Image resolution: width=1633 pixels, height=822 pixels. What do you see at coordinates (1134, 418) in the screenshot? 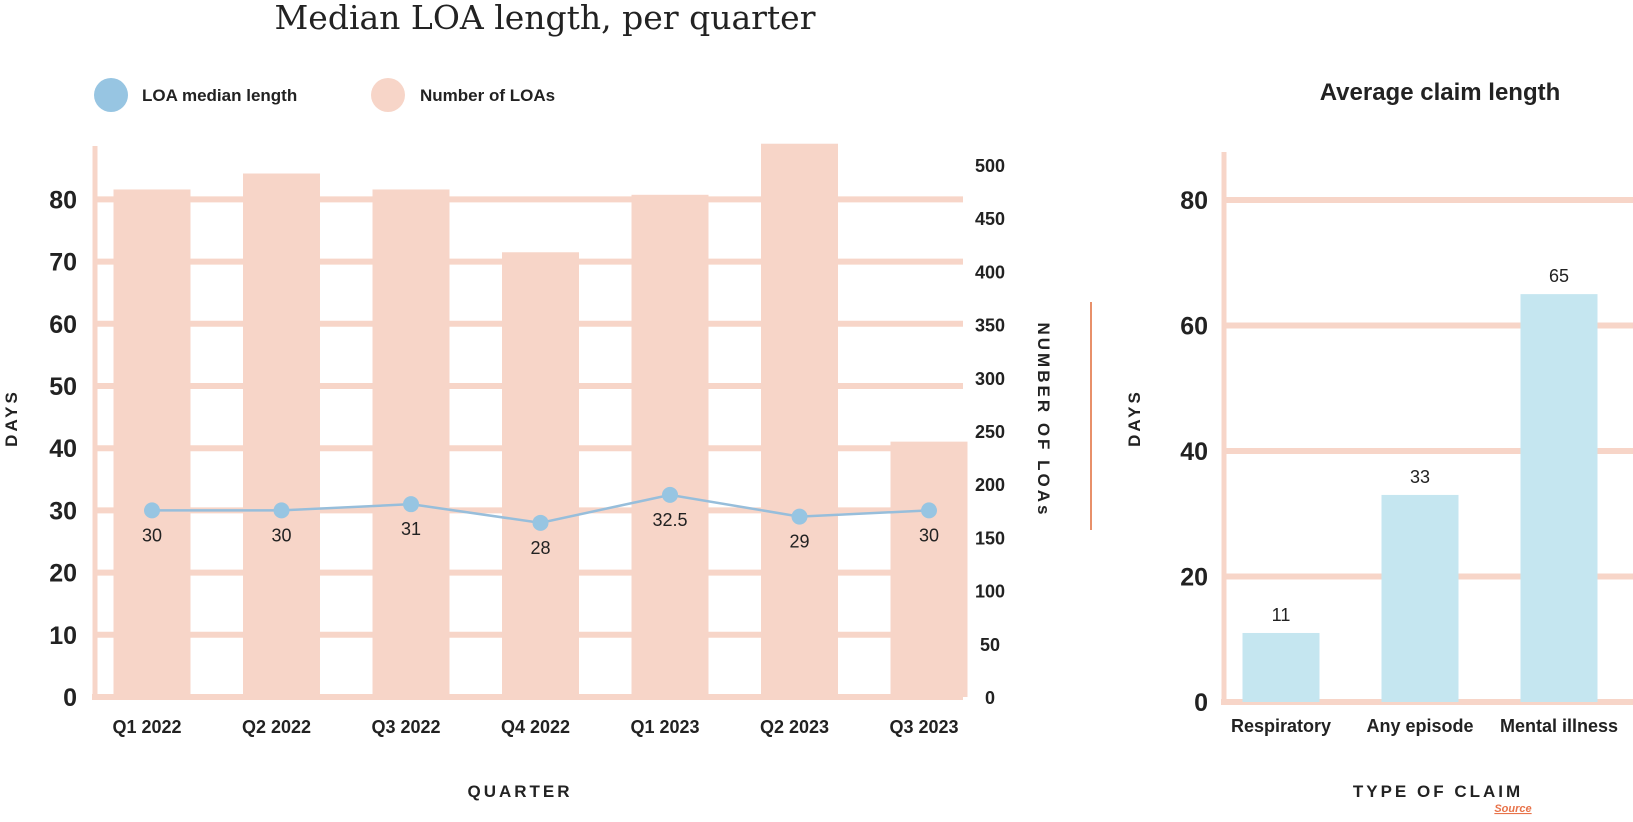
I see `chart2-y-axis-label: DAYS` at bounding box center [1134, 418].